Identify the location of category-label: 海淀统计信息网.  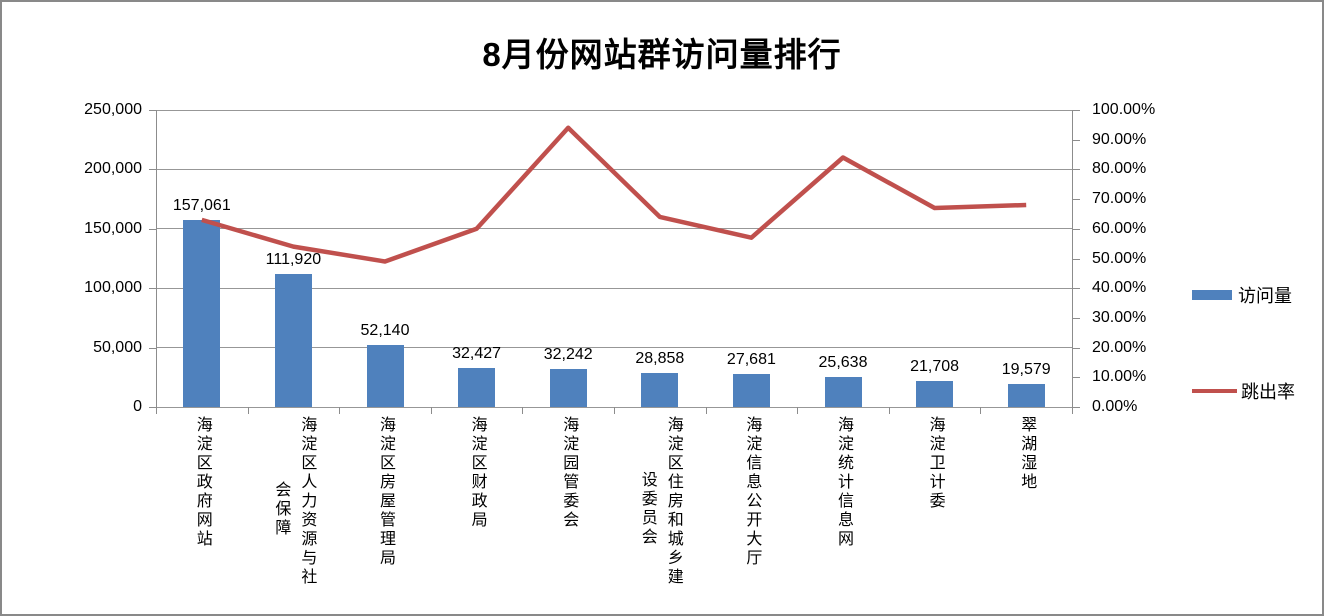
(843, 509).